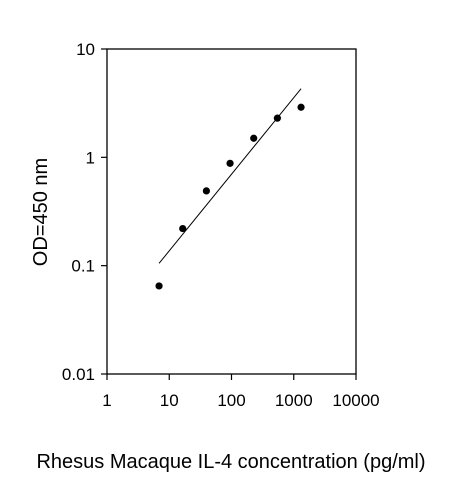 The width and height of the screenshot is (463, 480). What do you see at coordinates (230, 196) in the screenshot?
I see `data-points-layer` at bounding box center [230, 196].